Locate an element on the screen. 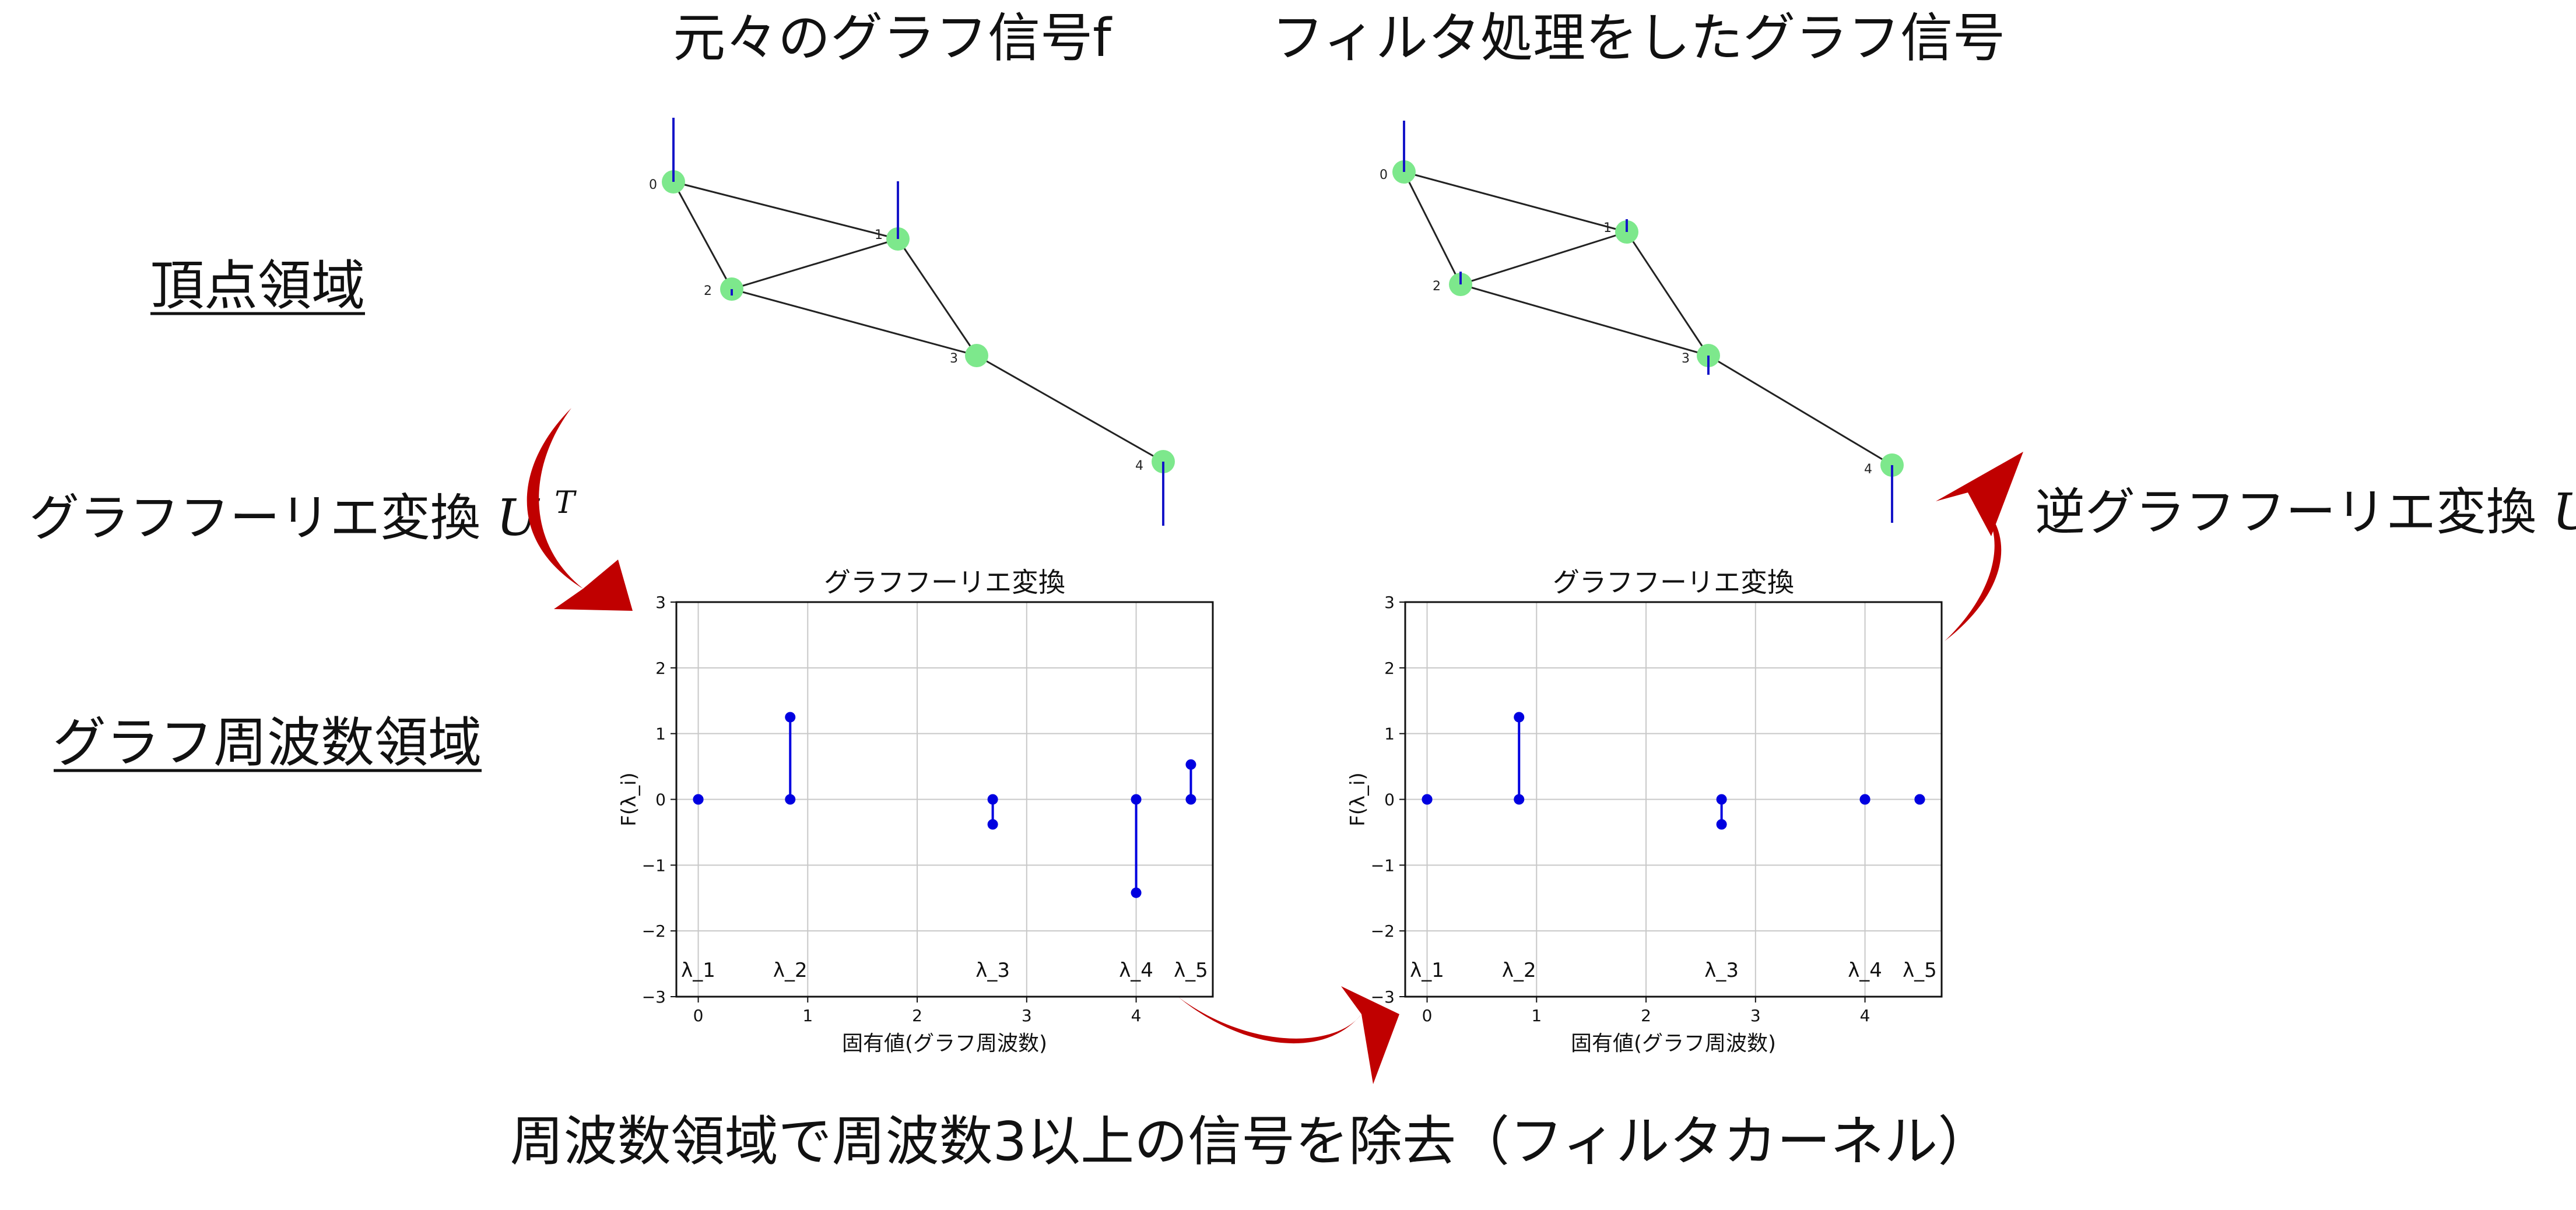 This screenshot has width=2576, height=1210. title-original-signal: 元々のグラフ信号f is located at coordinates (892, 38).